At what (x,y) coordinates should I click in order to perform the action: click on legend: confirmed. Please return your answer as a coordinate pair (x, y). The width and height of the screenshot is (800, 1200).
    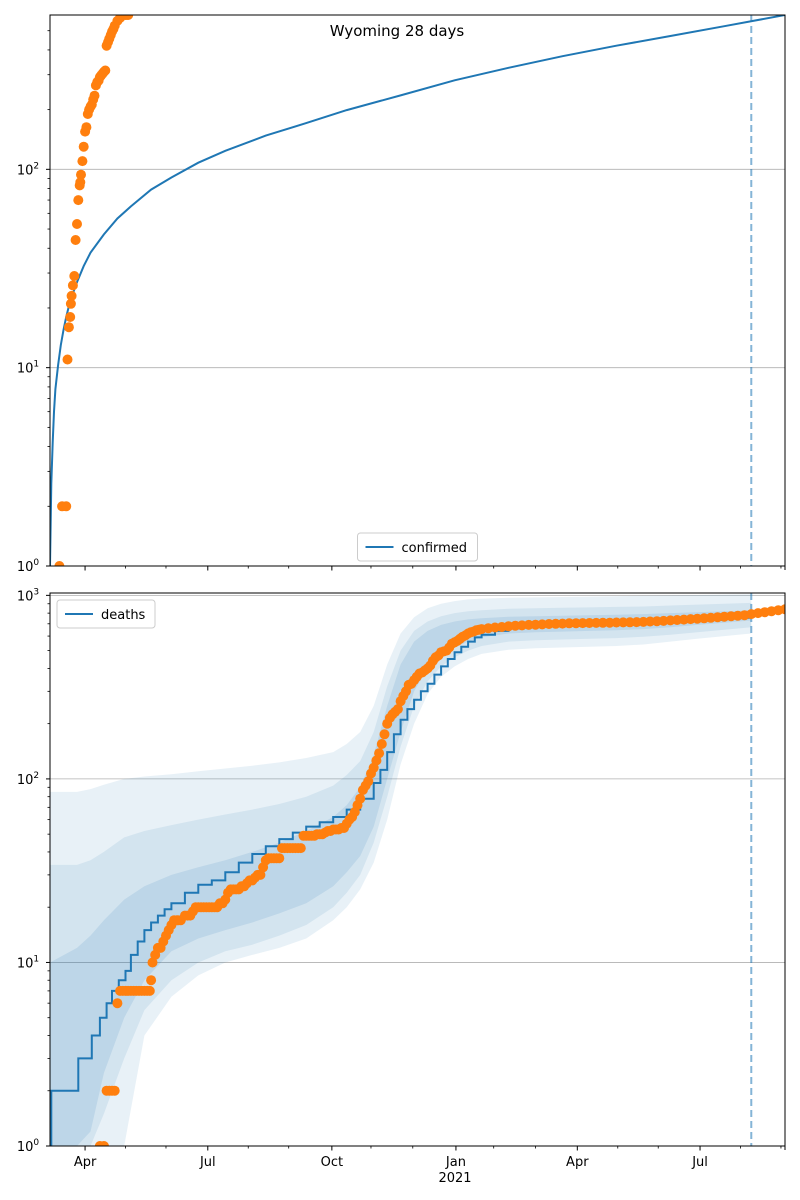
    Looking at the image, I should click on (417, 547).